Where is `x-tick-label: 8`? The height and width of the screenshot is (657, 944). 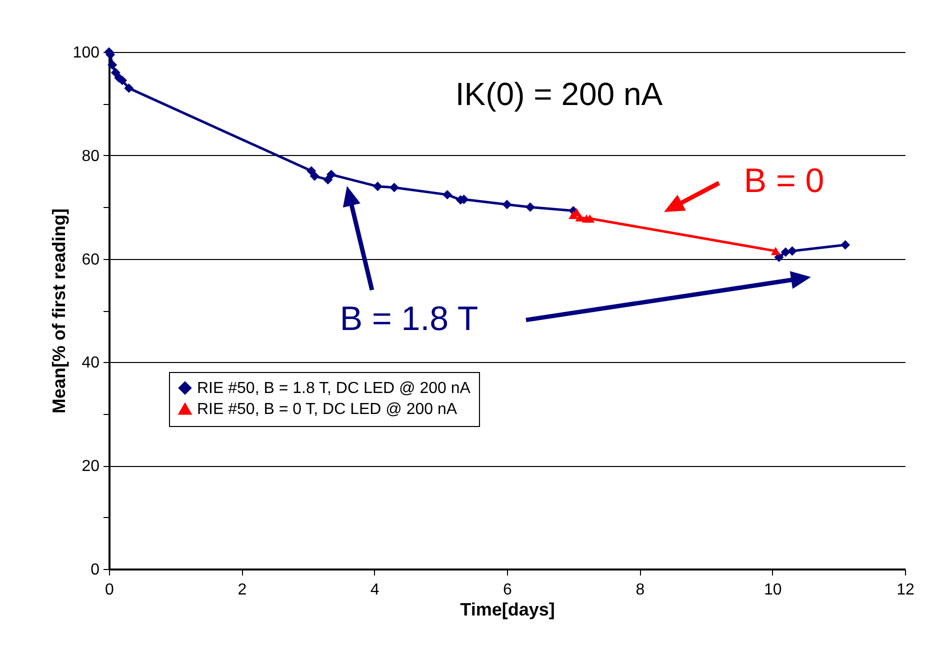 x-tick-label: 8 is located at coordinates (640, 590).